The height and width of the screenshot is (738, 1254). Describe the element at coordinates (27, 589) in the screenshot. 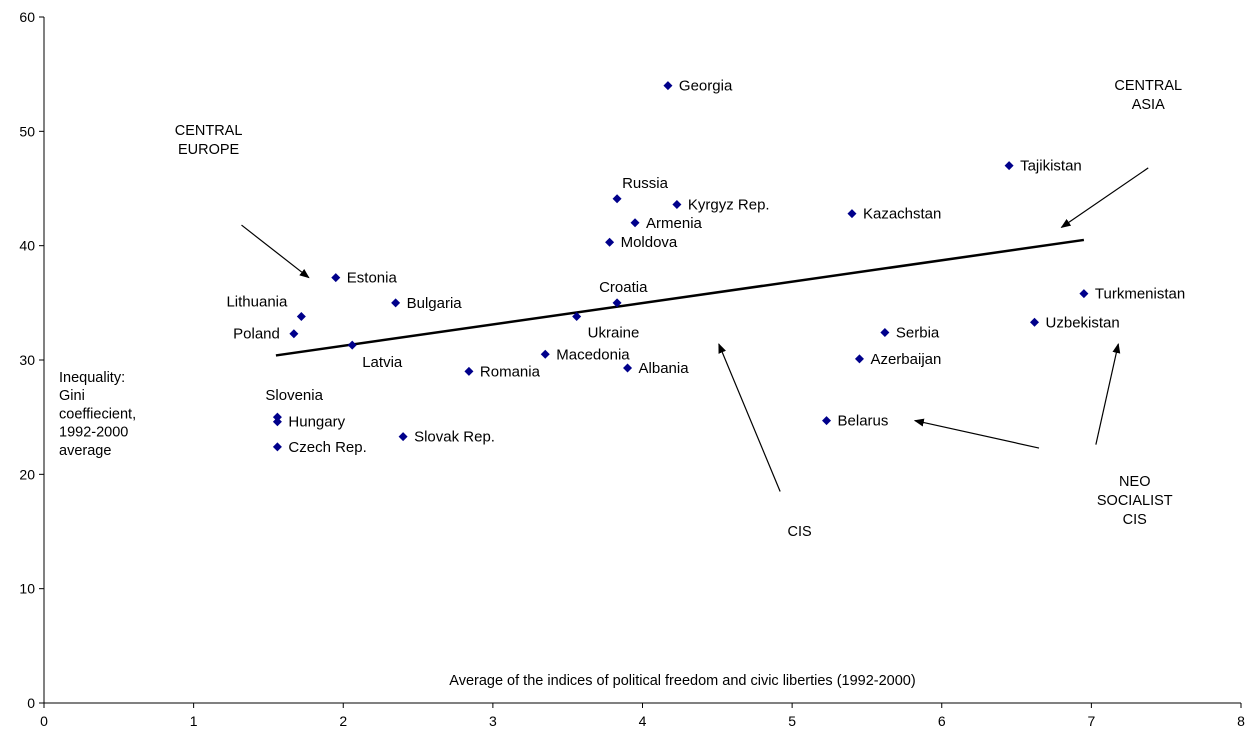

I see `y-tick-label: 10` at that location.